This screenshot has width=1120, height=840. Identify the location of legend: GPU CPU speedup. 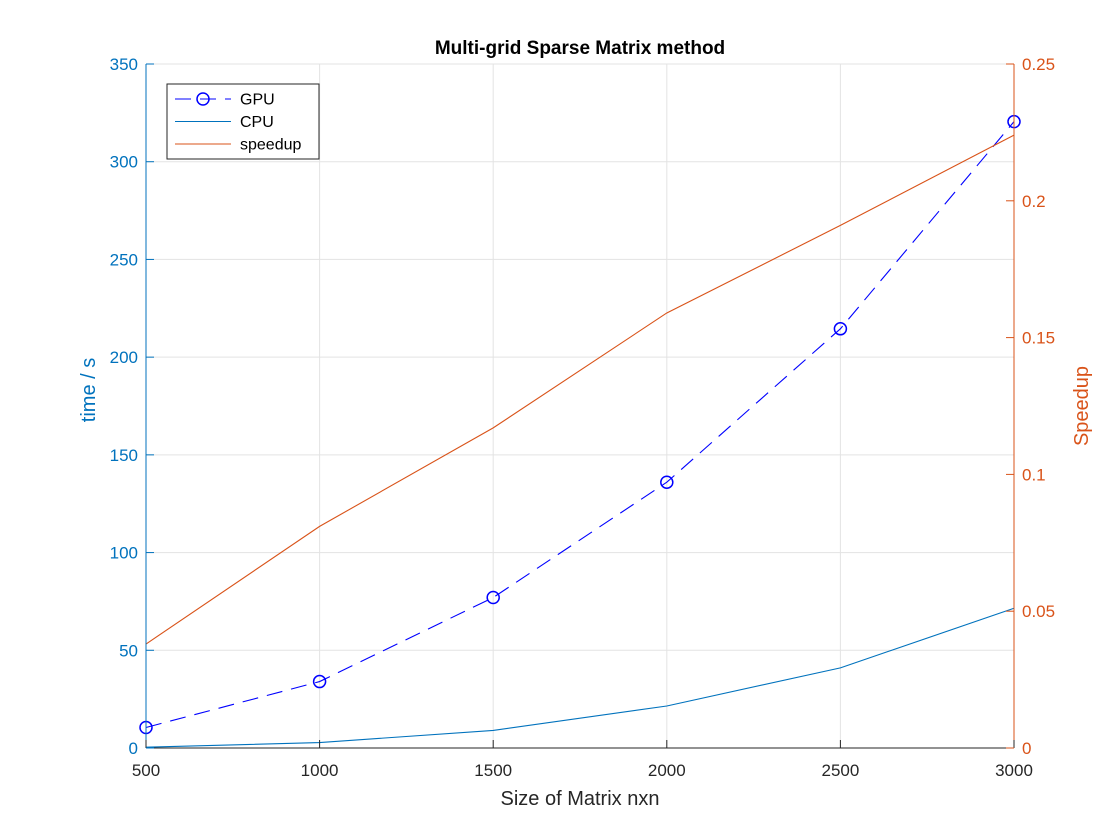
(243, 121).